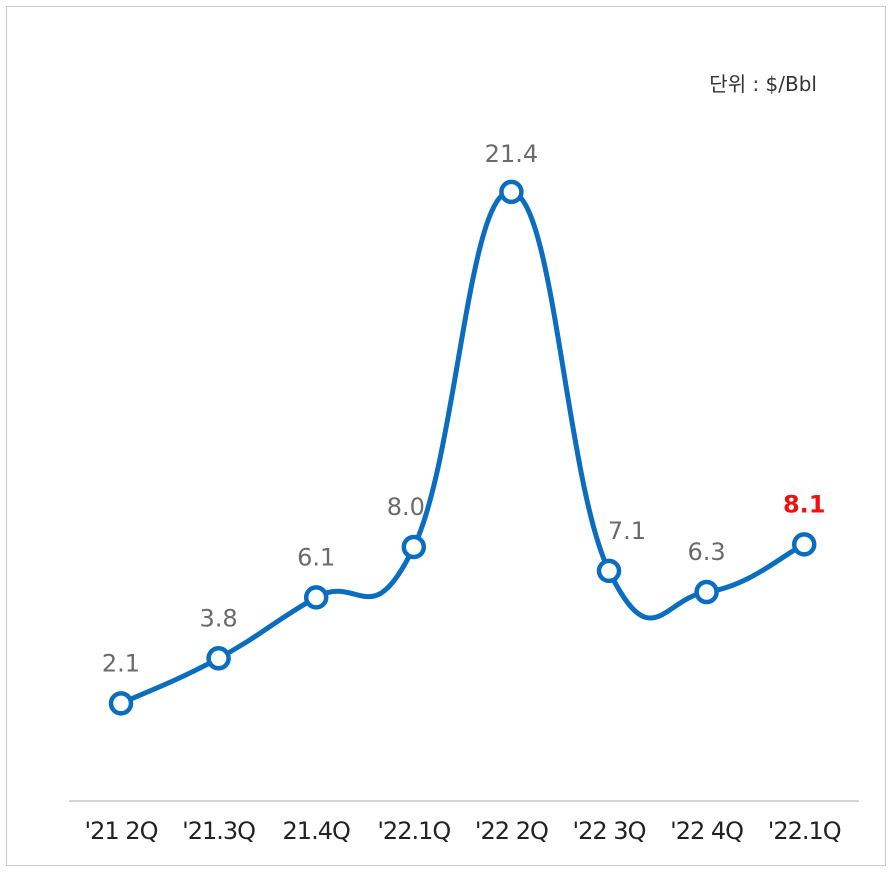 This screenshot has height=873, width=894. What do you see at coordinates (121, 663) in the screenshot?
I see `data-label: 2.1` at bounding box center [121, 663].